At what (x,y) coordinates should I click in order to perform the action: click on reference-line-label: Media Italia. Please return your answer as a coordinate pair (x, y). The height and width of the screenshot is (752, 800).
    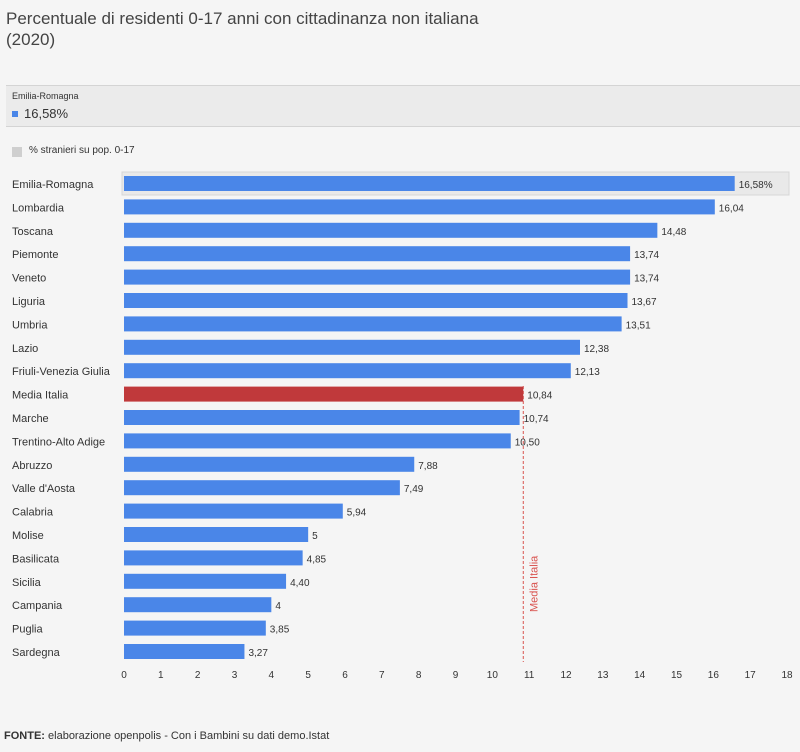
    Looking at the image, I should click on (534, 583).